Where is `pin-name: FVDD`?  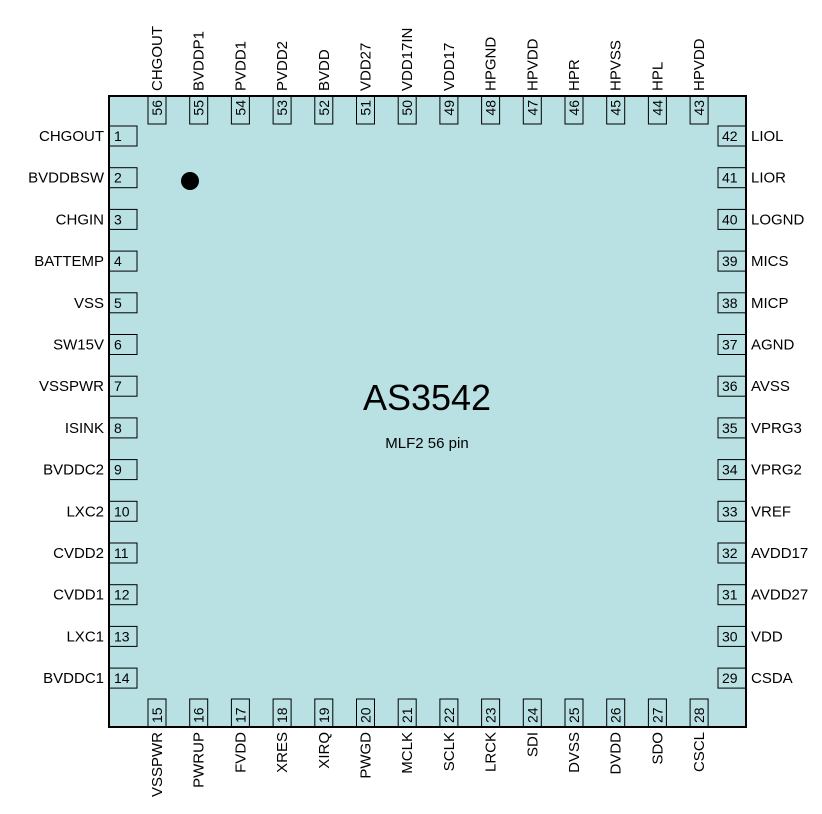
pin-name: FVDD is located at coordinates (240, 752).